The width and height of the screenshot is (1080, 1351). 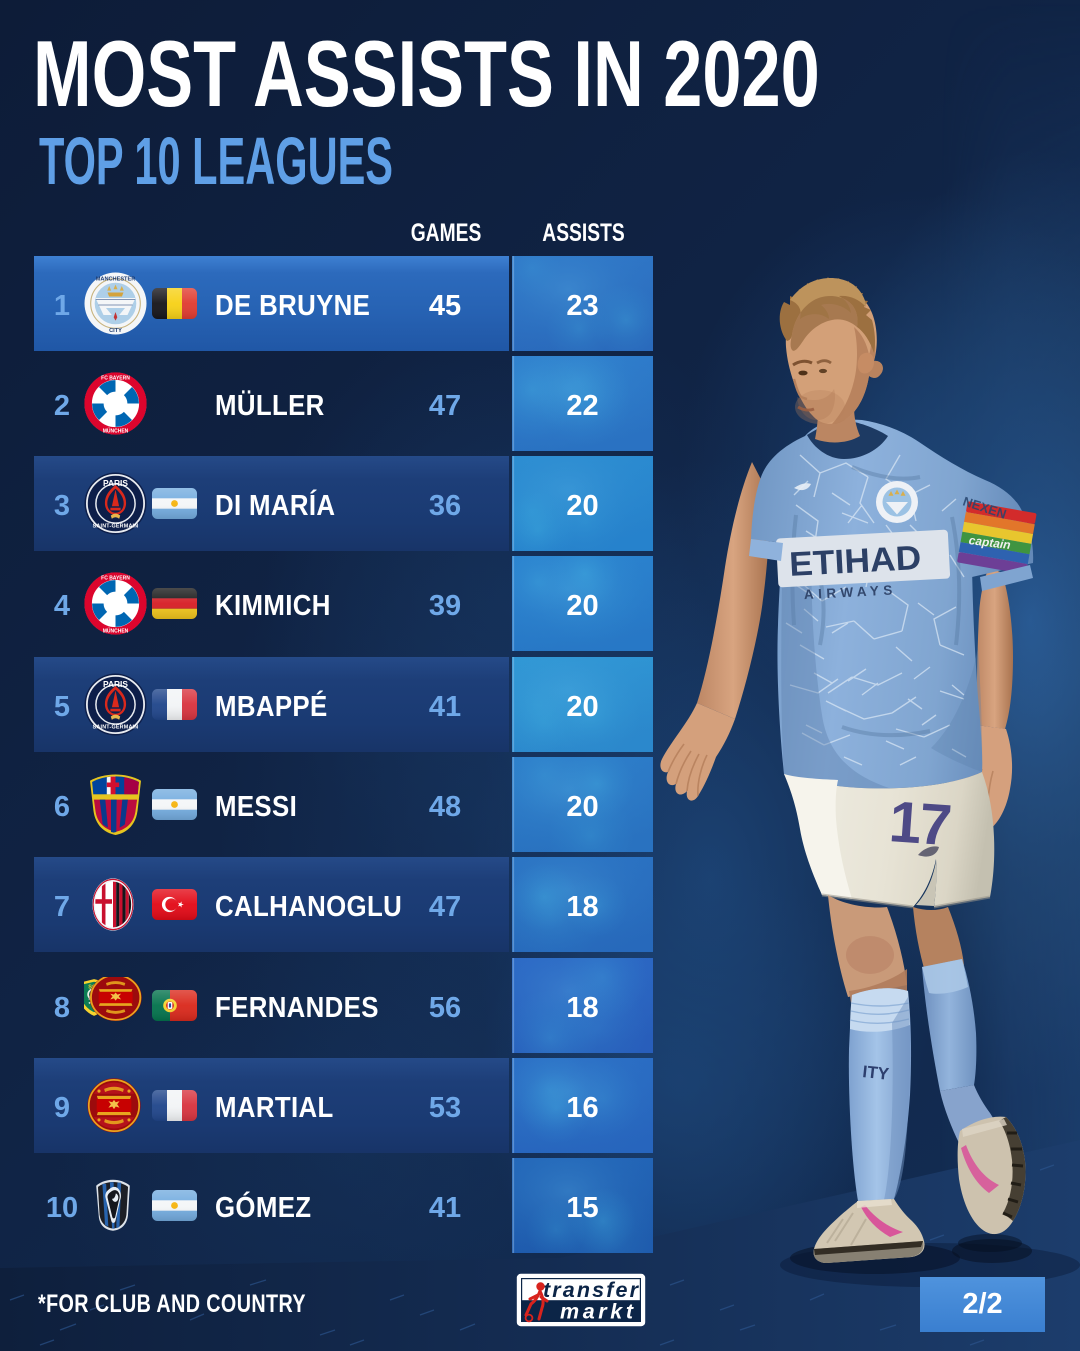 I want to click on svg-text: AIRWAYS, so click(x=850, y=592).